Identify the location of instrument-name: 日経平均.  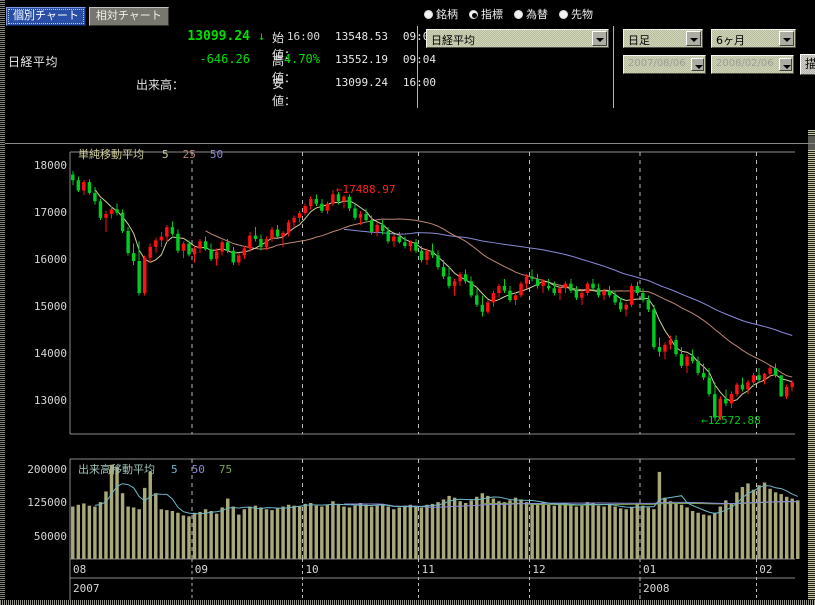
(33, 62).